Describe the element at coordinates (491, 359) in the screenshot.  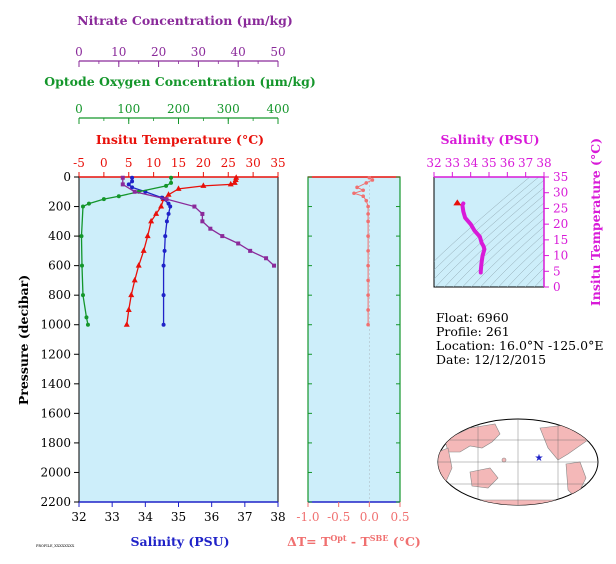
I see `info-date: Date: 12/12/2015` at that location.